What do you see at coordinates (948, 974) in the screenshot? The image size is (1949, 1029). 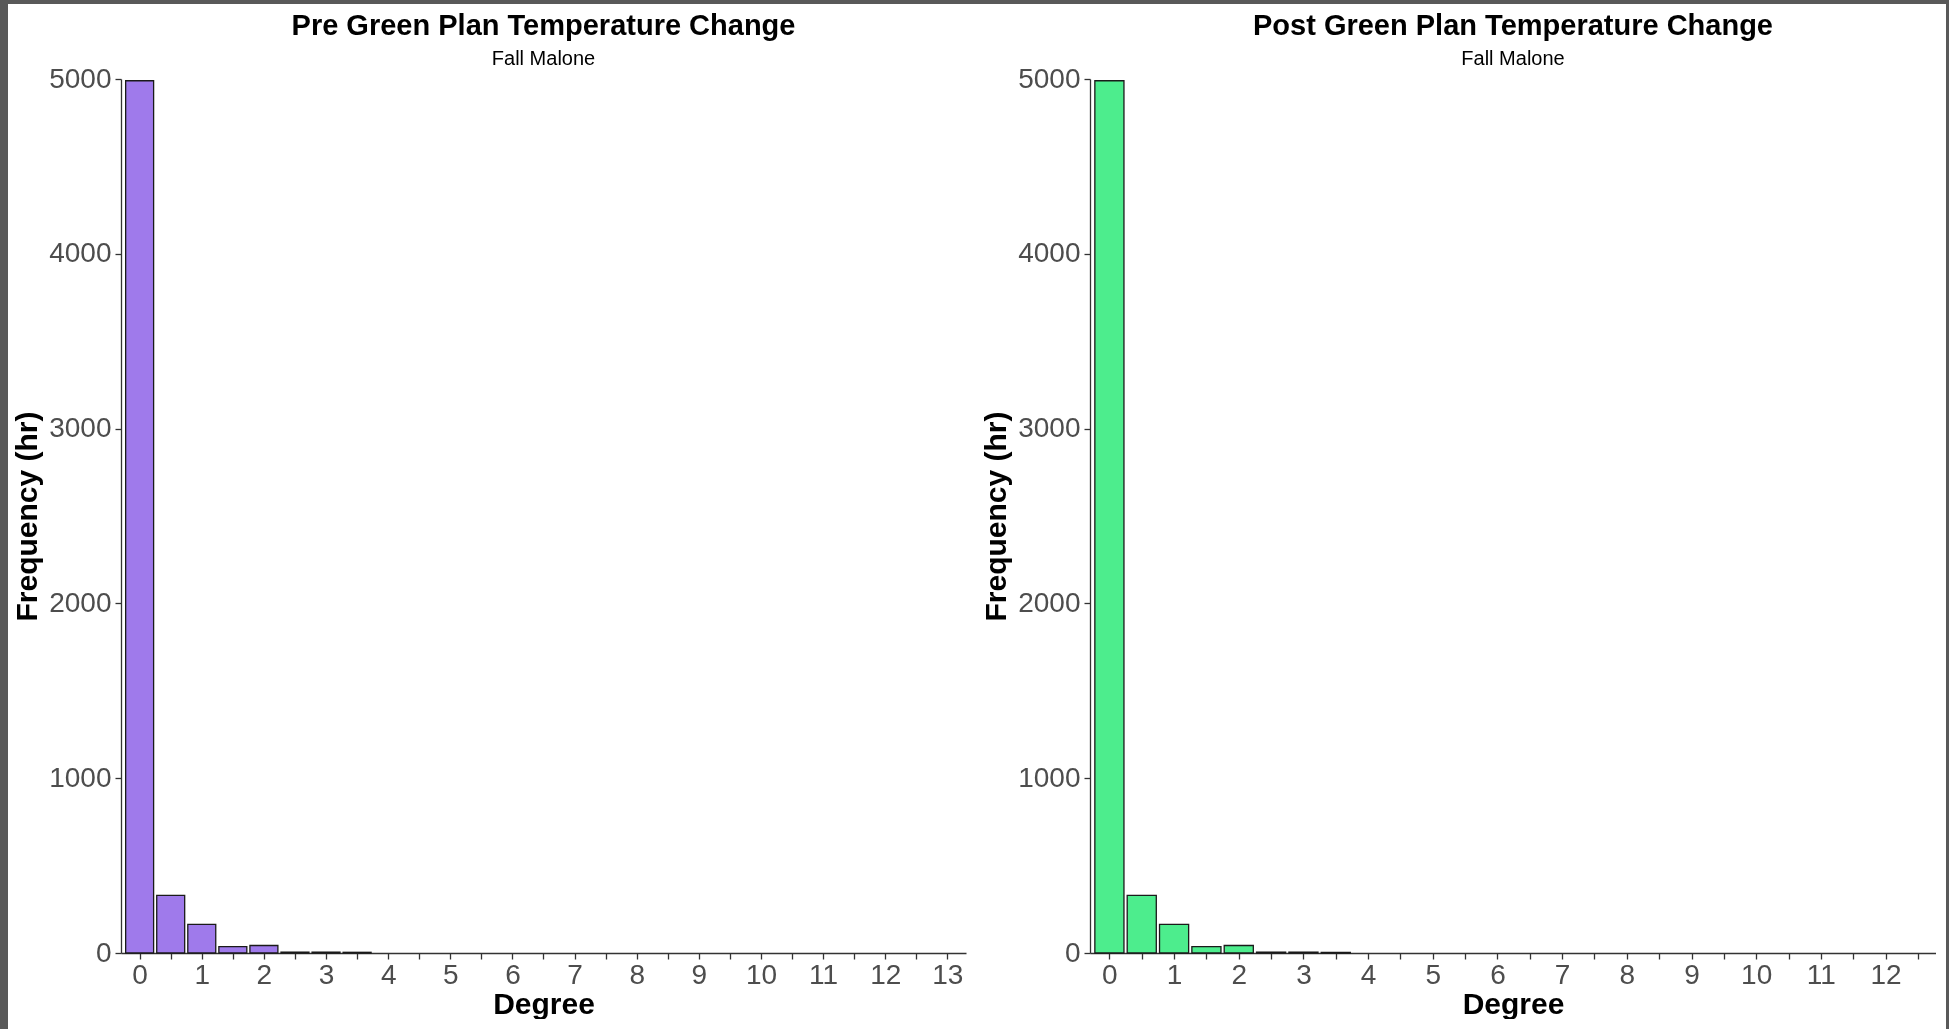 I see `x-tick-label: 13` at bounding box center [948, 974].